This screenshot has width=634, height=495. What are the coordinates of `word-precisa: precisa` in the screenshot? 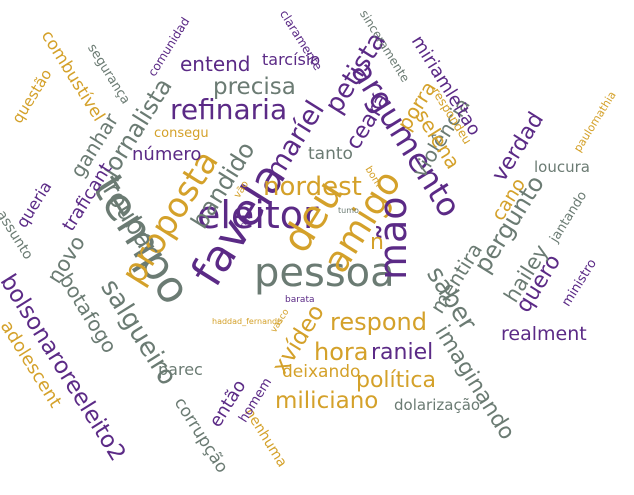 It's located at (254, 87).